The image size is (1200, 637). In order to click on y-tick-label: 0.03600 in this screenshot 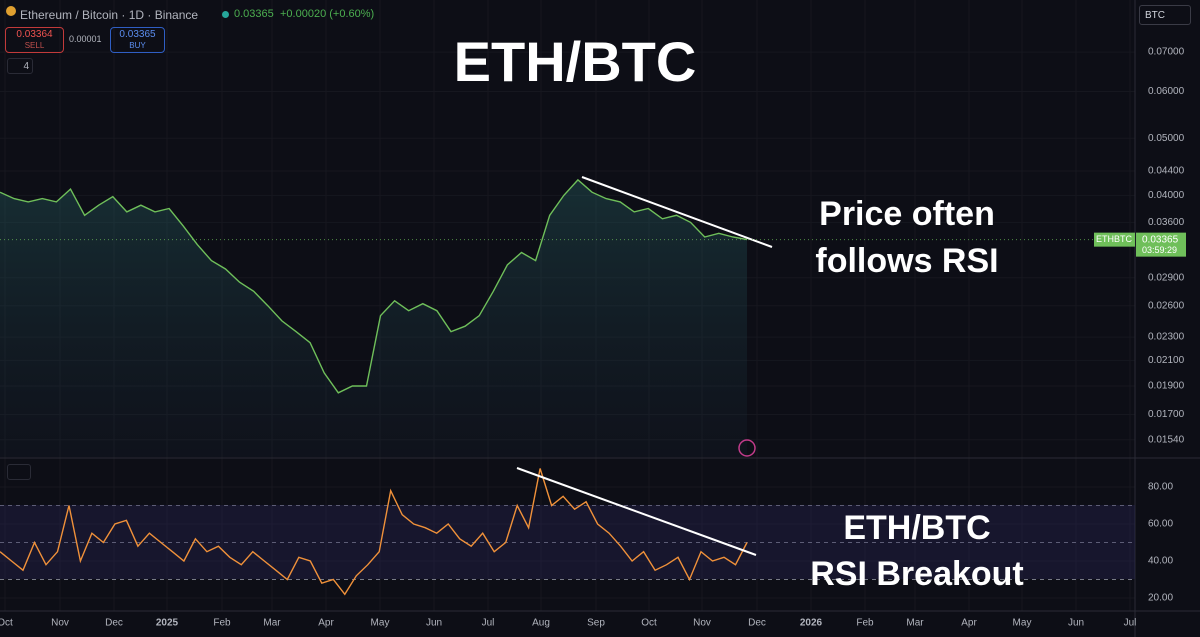, I will do `click(1166, 222)`.